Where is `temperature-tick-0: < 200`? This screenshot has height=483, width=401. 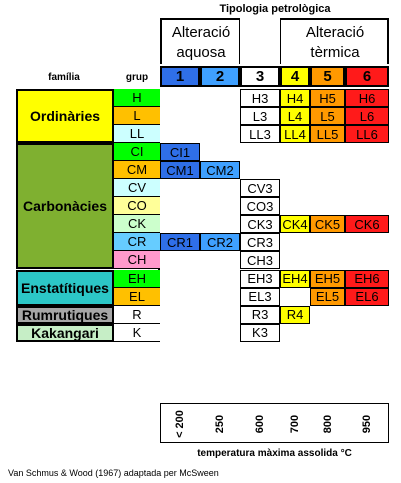 temperature-tick-0: < 200 is located at coordinates (180, 424).